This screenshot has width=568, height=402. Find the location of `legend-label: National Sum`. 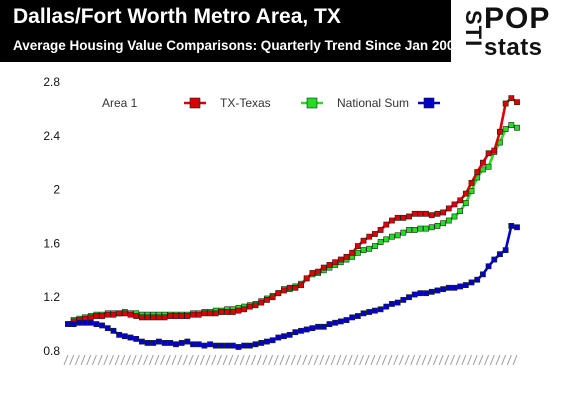

legend-label: National Sum is located at coordinates (373, 103).